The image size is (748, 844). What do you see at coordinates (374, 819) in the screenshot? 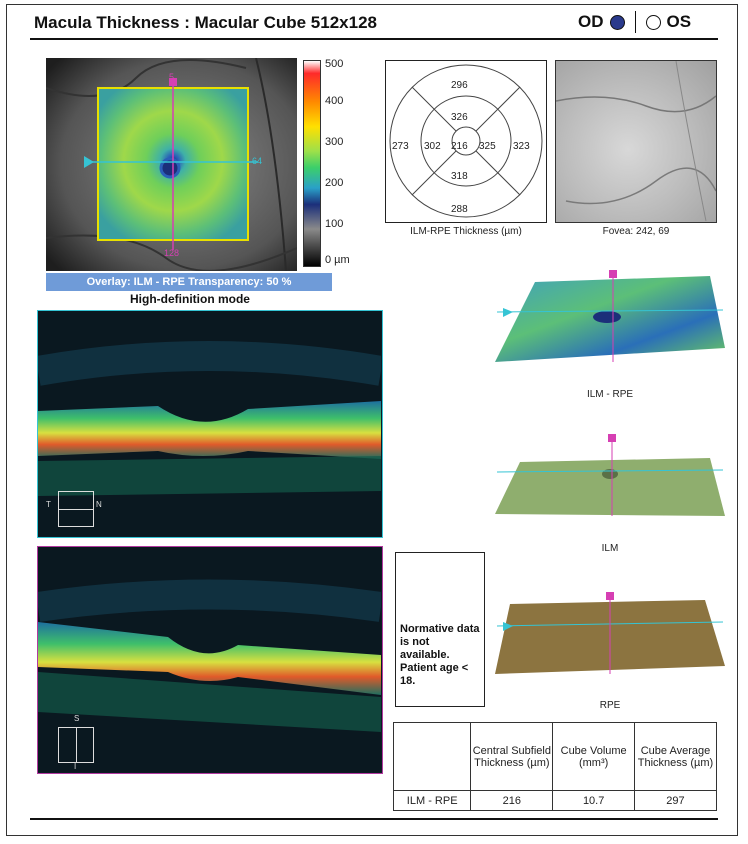
I see `footer-rule` at bounding box center [374, 819].